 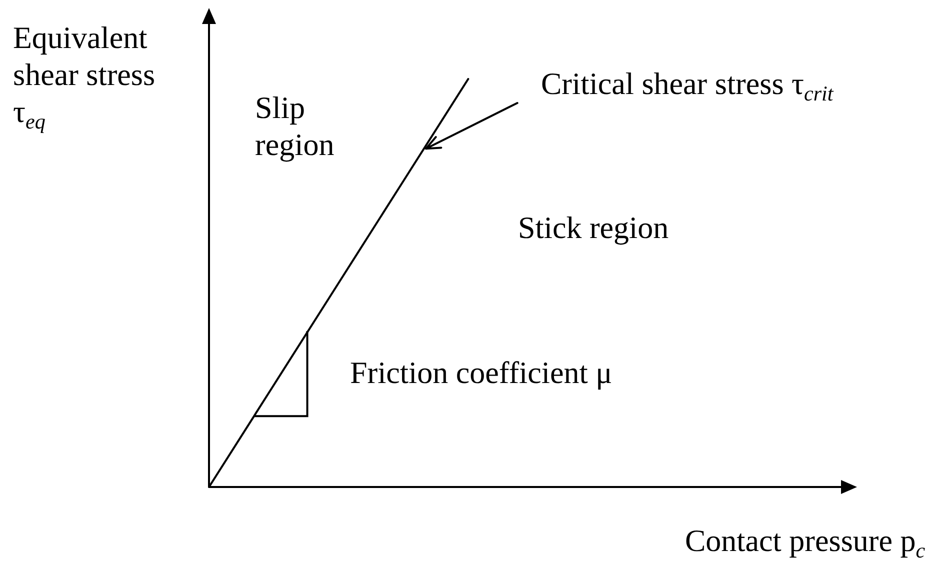 What do you see at coordinates (84, 76) in the screenshot?
I see `y-axis-title: Equivalent shear stress τ$_{eq}$` at bounding box center [84, 76].